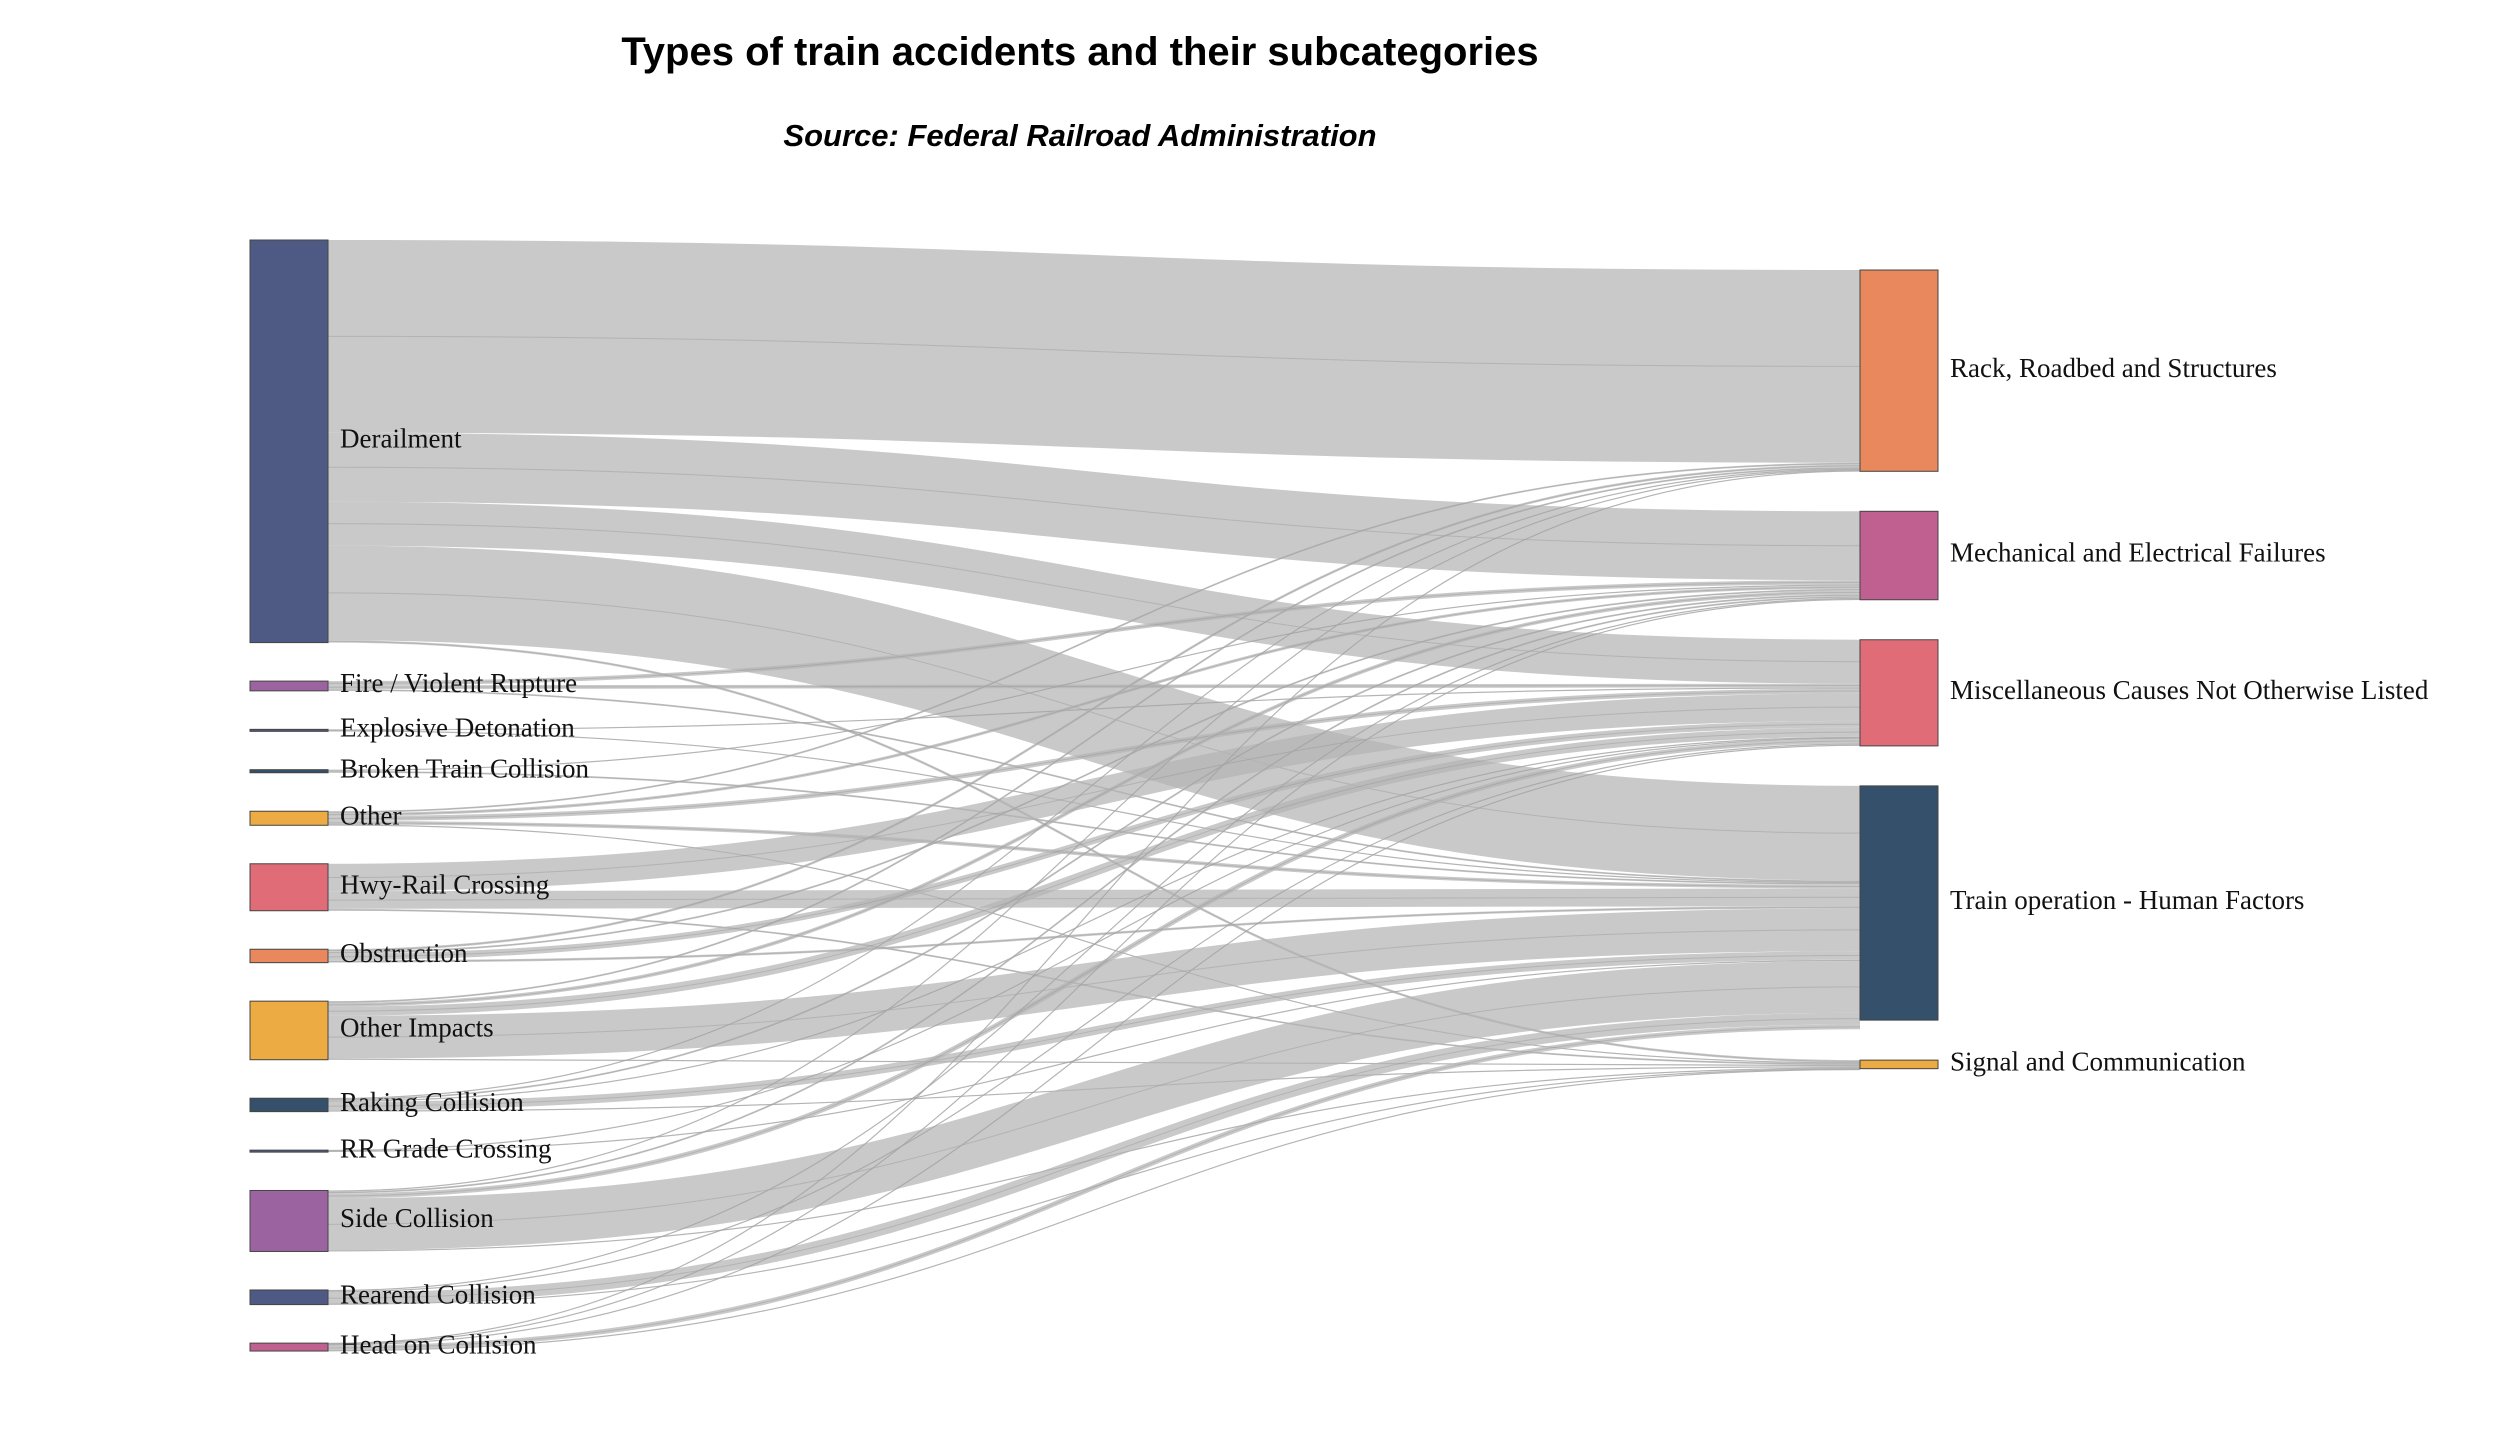 Image resolution: width=2500 pixels, height=1434 pixels. I want to click on source-node-label-explosive-detonation: Explosive Detonation, so click(457, 727).